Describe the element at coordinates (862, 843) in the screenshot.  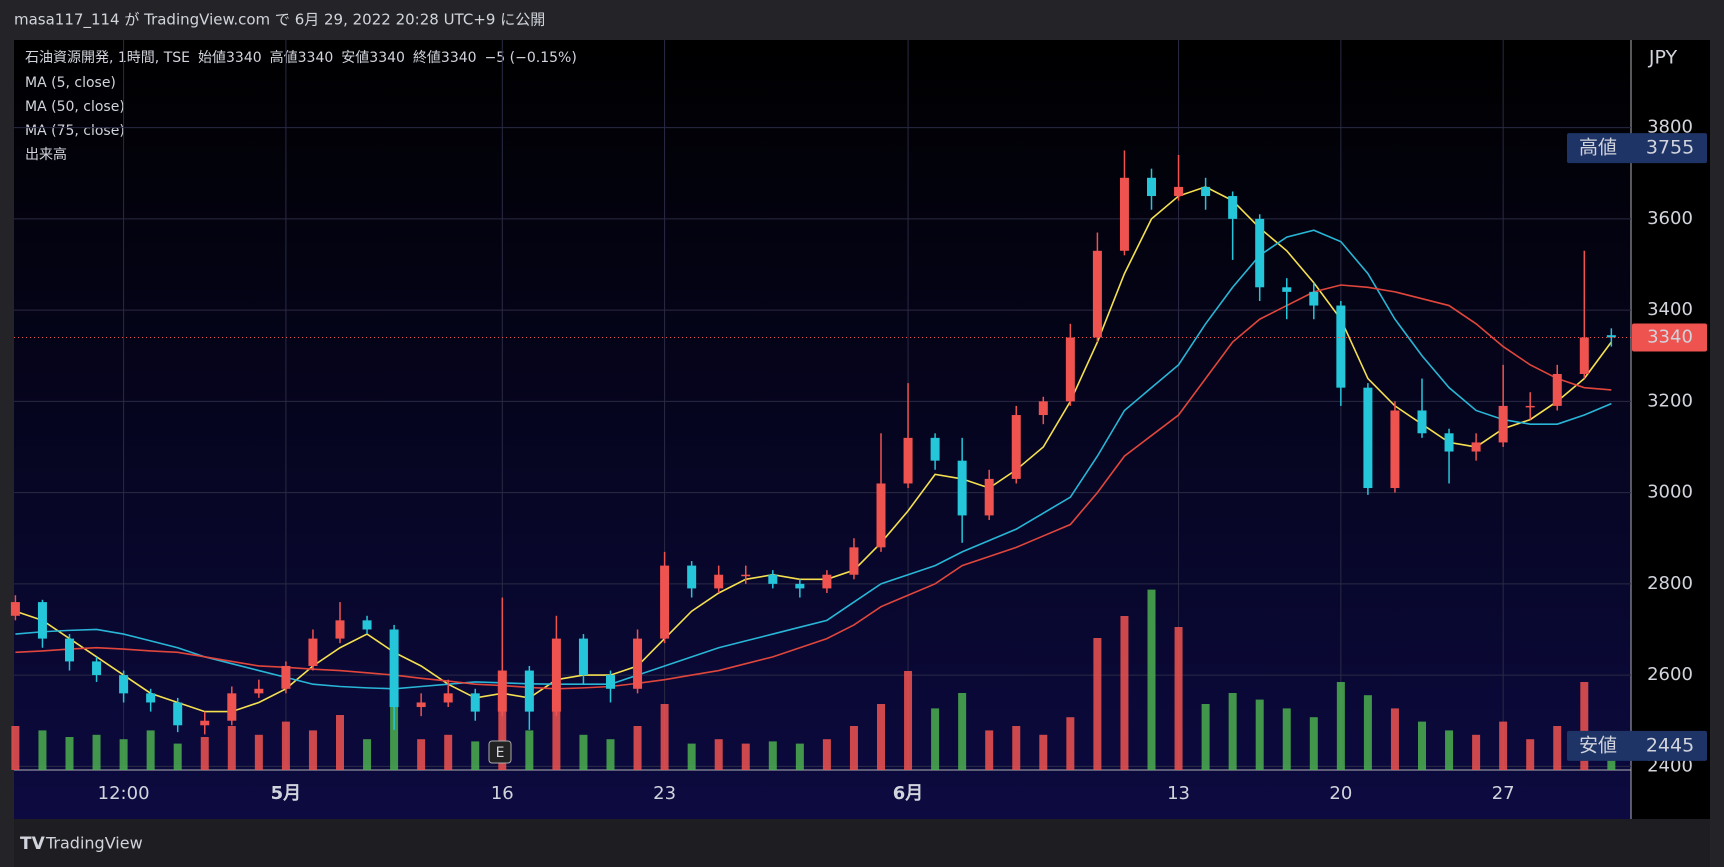
I see `footer` at that location.